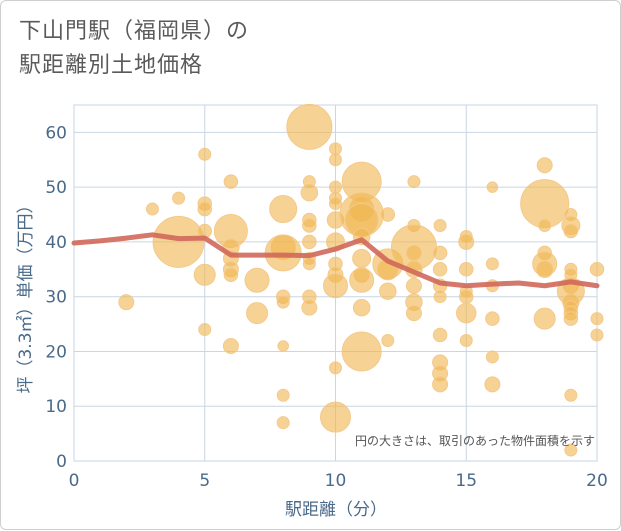 Image resolution: width=621 pixels, height=531 pixels. I want to click on x-tick-label: 15, so click(466, 481).